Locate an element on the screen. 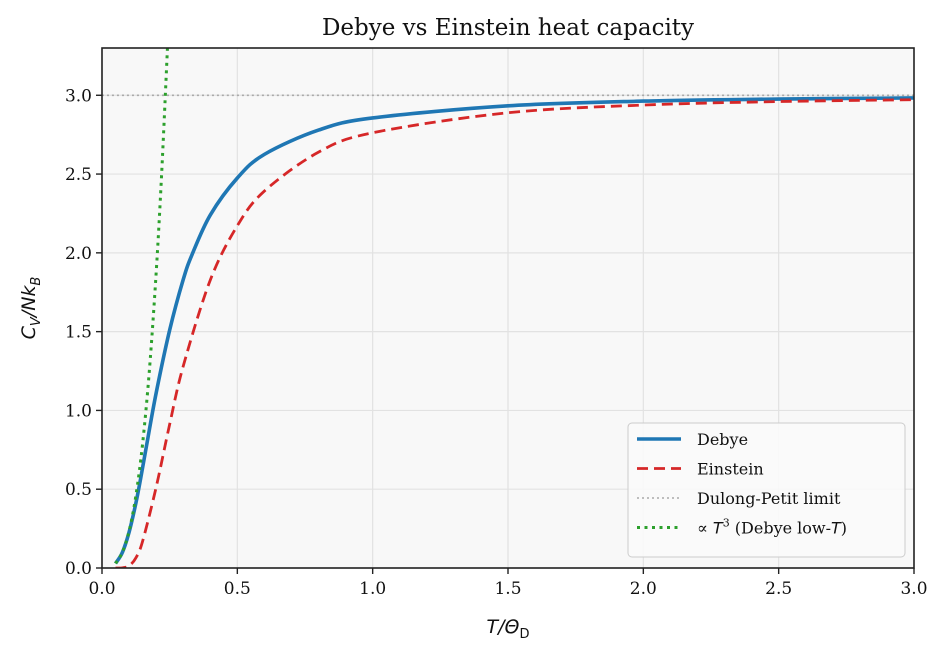 The image size is (948, 659). x-tick-label: 0.0 is located at coordinates (101, 589).